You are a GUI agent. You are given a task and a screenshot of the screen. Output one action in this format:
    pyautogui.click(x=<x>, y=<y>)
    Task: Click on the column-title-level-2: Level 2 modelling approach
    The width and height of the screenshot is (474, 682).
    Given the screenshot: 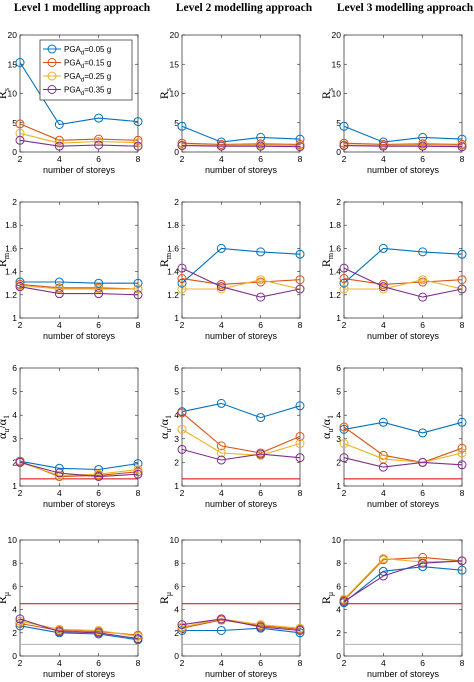 What is the action you would take?
    pyautogui.click(x=244, y=8)
    